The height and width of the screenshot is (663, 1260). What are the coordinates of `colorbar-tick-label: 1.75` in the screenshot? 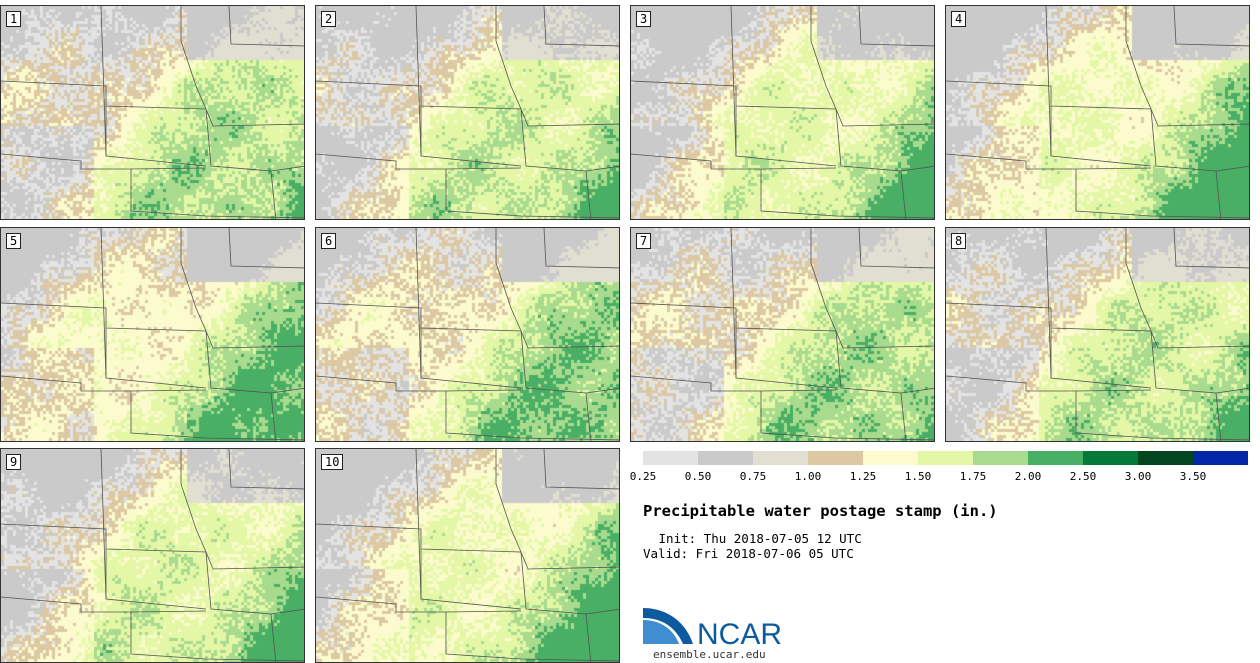 It's located at (973, 476).